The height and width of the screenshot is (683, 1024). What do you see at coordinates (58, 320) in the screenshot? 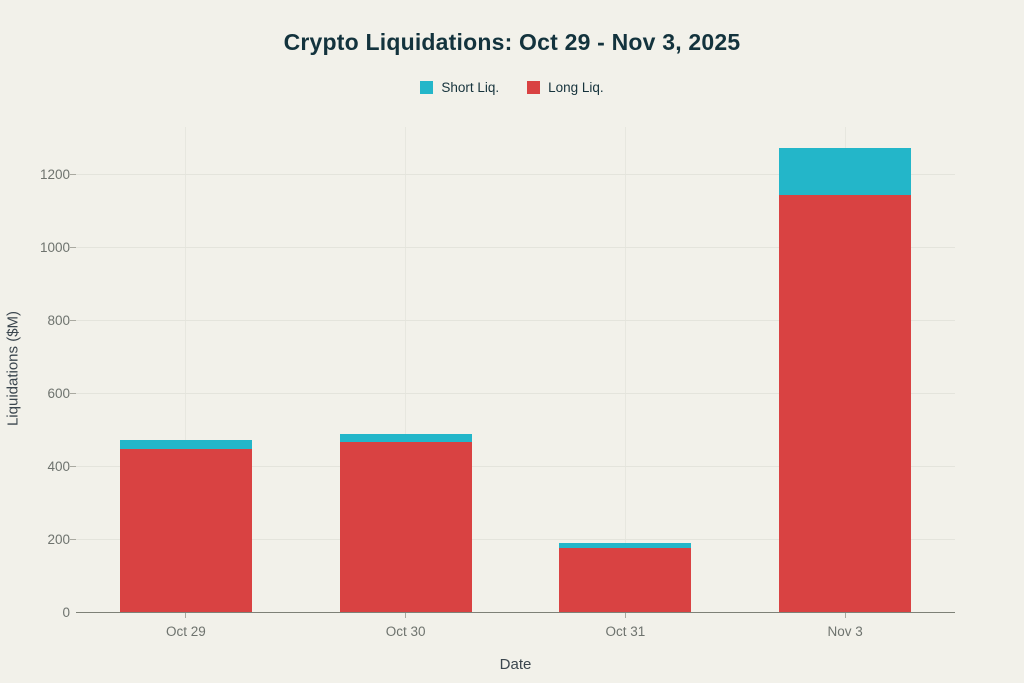
I see `y-tick-label: 800` at bounding box center [58, 320].